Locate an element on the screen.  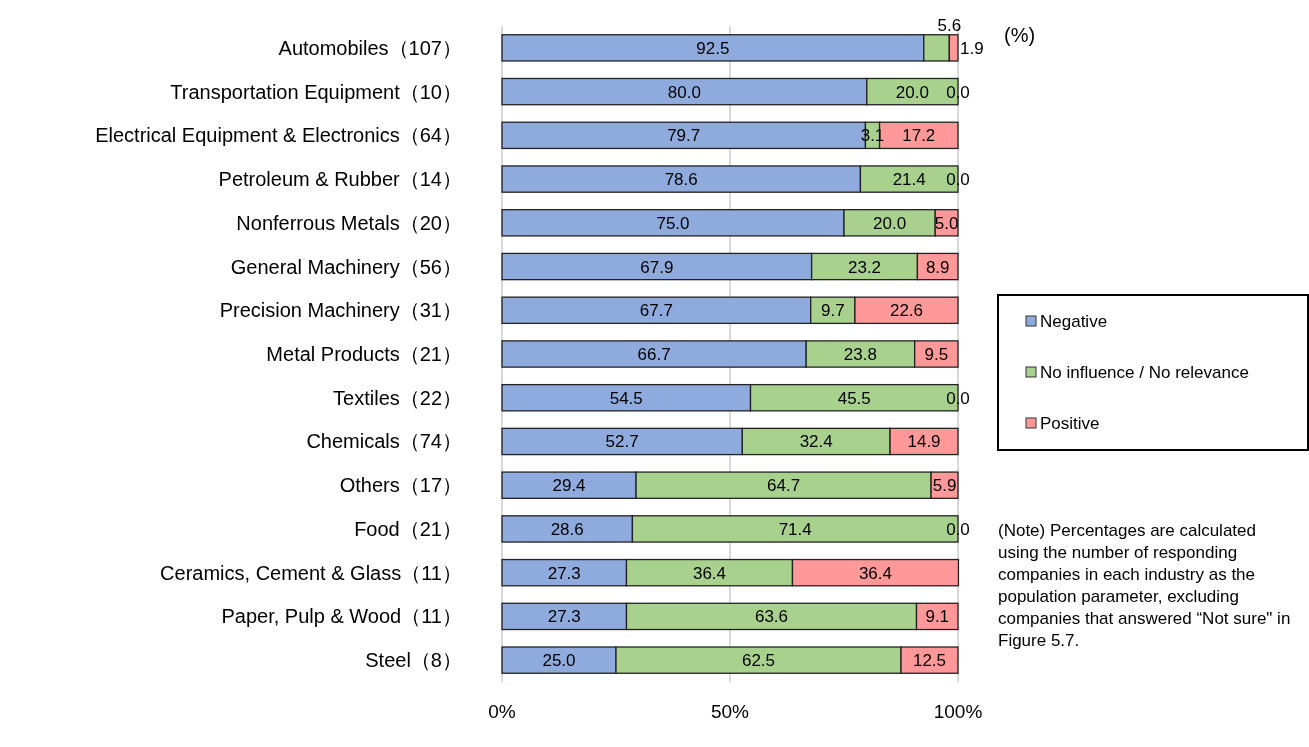
data-label: 17.2 is located at coordinates (919, 136).